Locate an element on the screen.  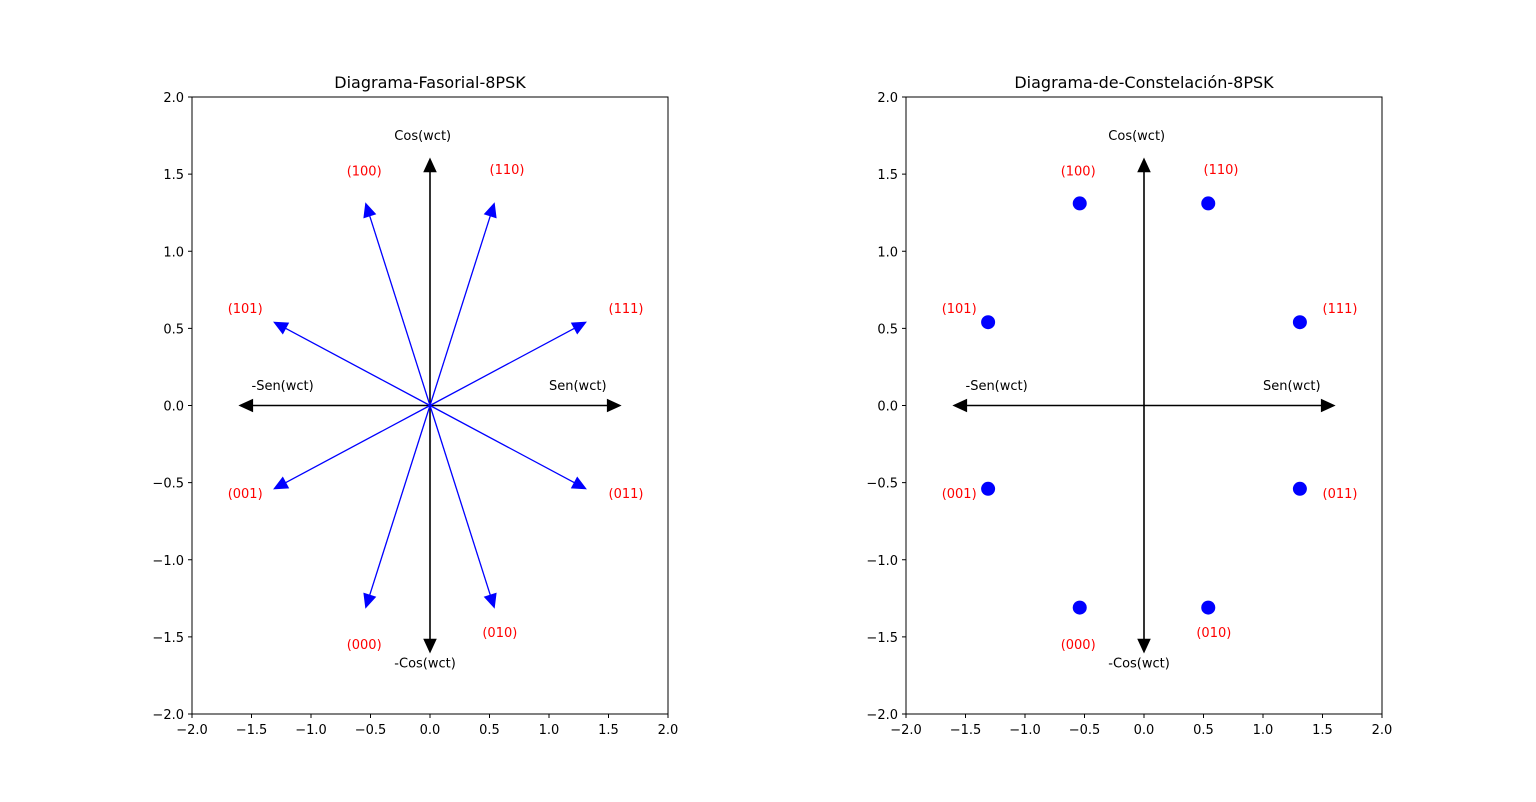
symbol-code-label: (000) is located at coordinates (364, 645).